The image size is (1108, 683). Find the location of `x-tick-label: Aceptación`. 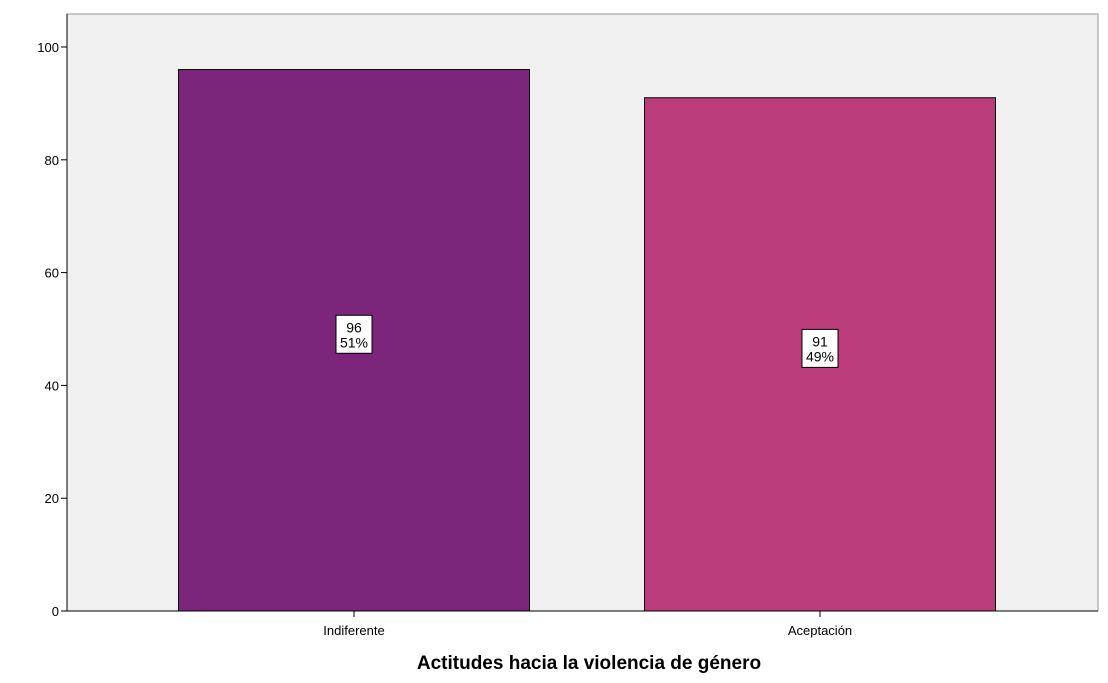

x-tick-label: Aceptación is located at coordinates (820, 630).